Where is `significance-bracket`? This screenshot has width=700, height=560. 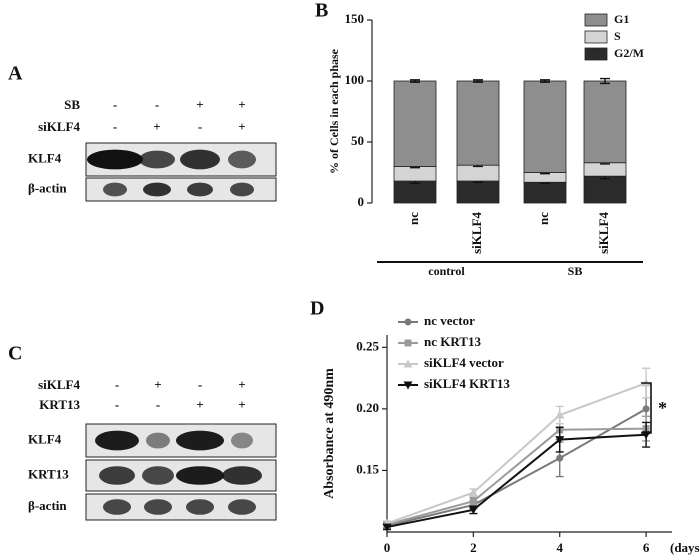
significance-bracket is located at coordinates (646, 408).